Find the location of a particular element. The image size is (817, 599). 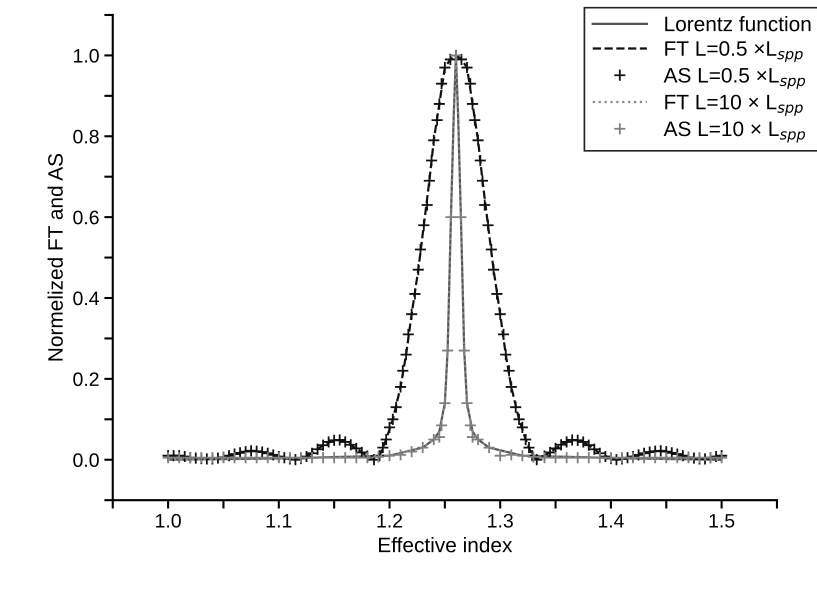

x-axis-title: Effective index is located at coordinates (445, 544).